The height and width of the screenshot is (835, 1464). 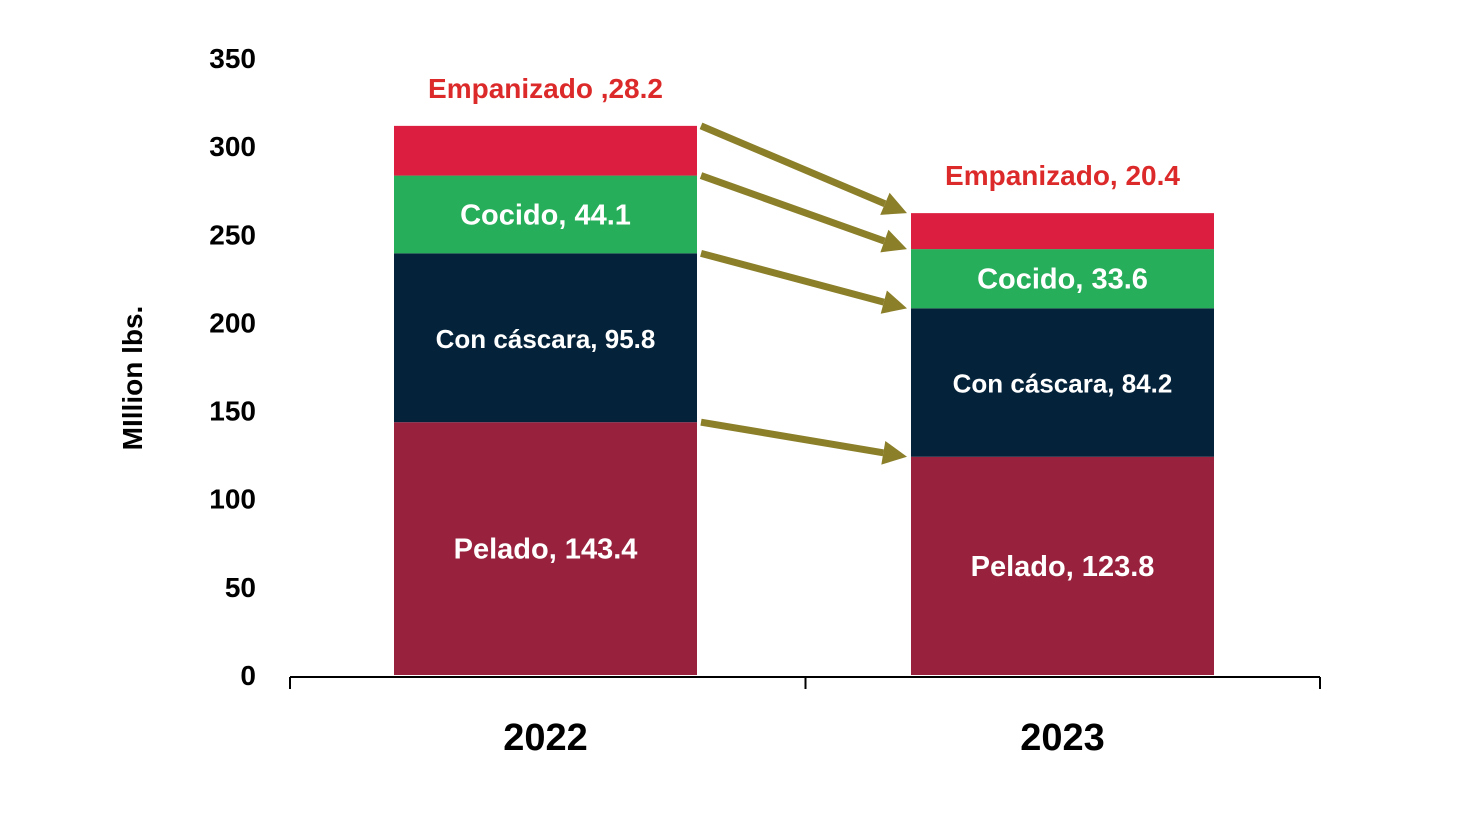 I want to click on data-label: Con cáscara, 84.2, so click(x=1063, y=384).